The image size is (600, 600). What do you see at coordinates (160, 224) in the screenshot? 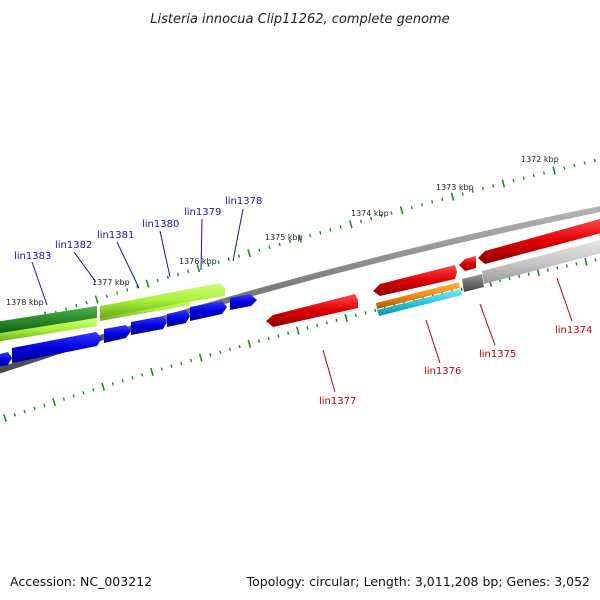
I see `gene-label-lin1380: lin1380` at bounding box center [160, 224].